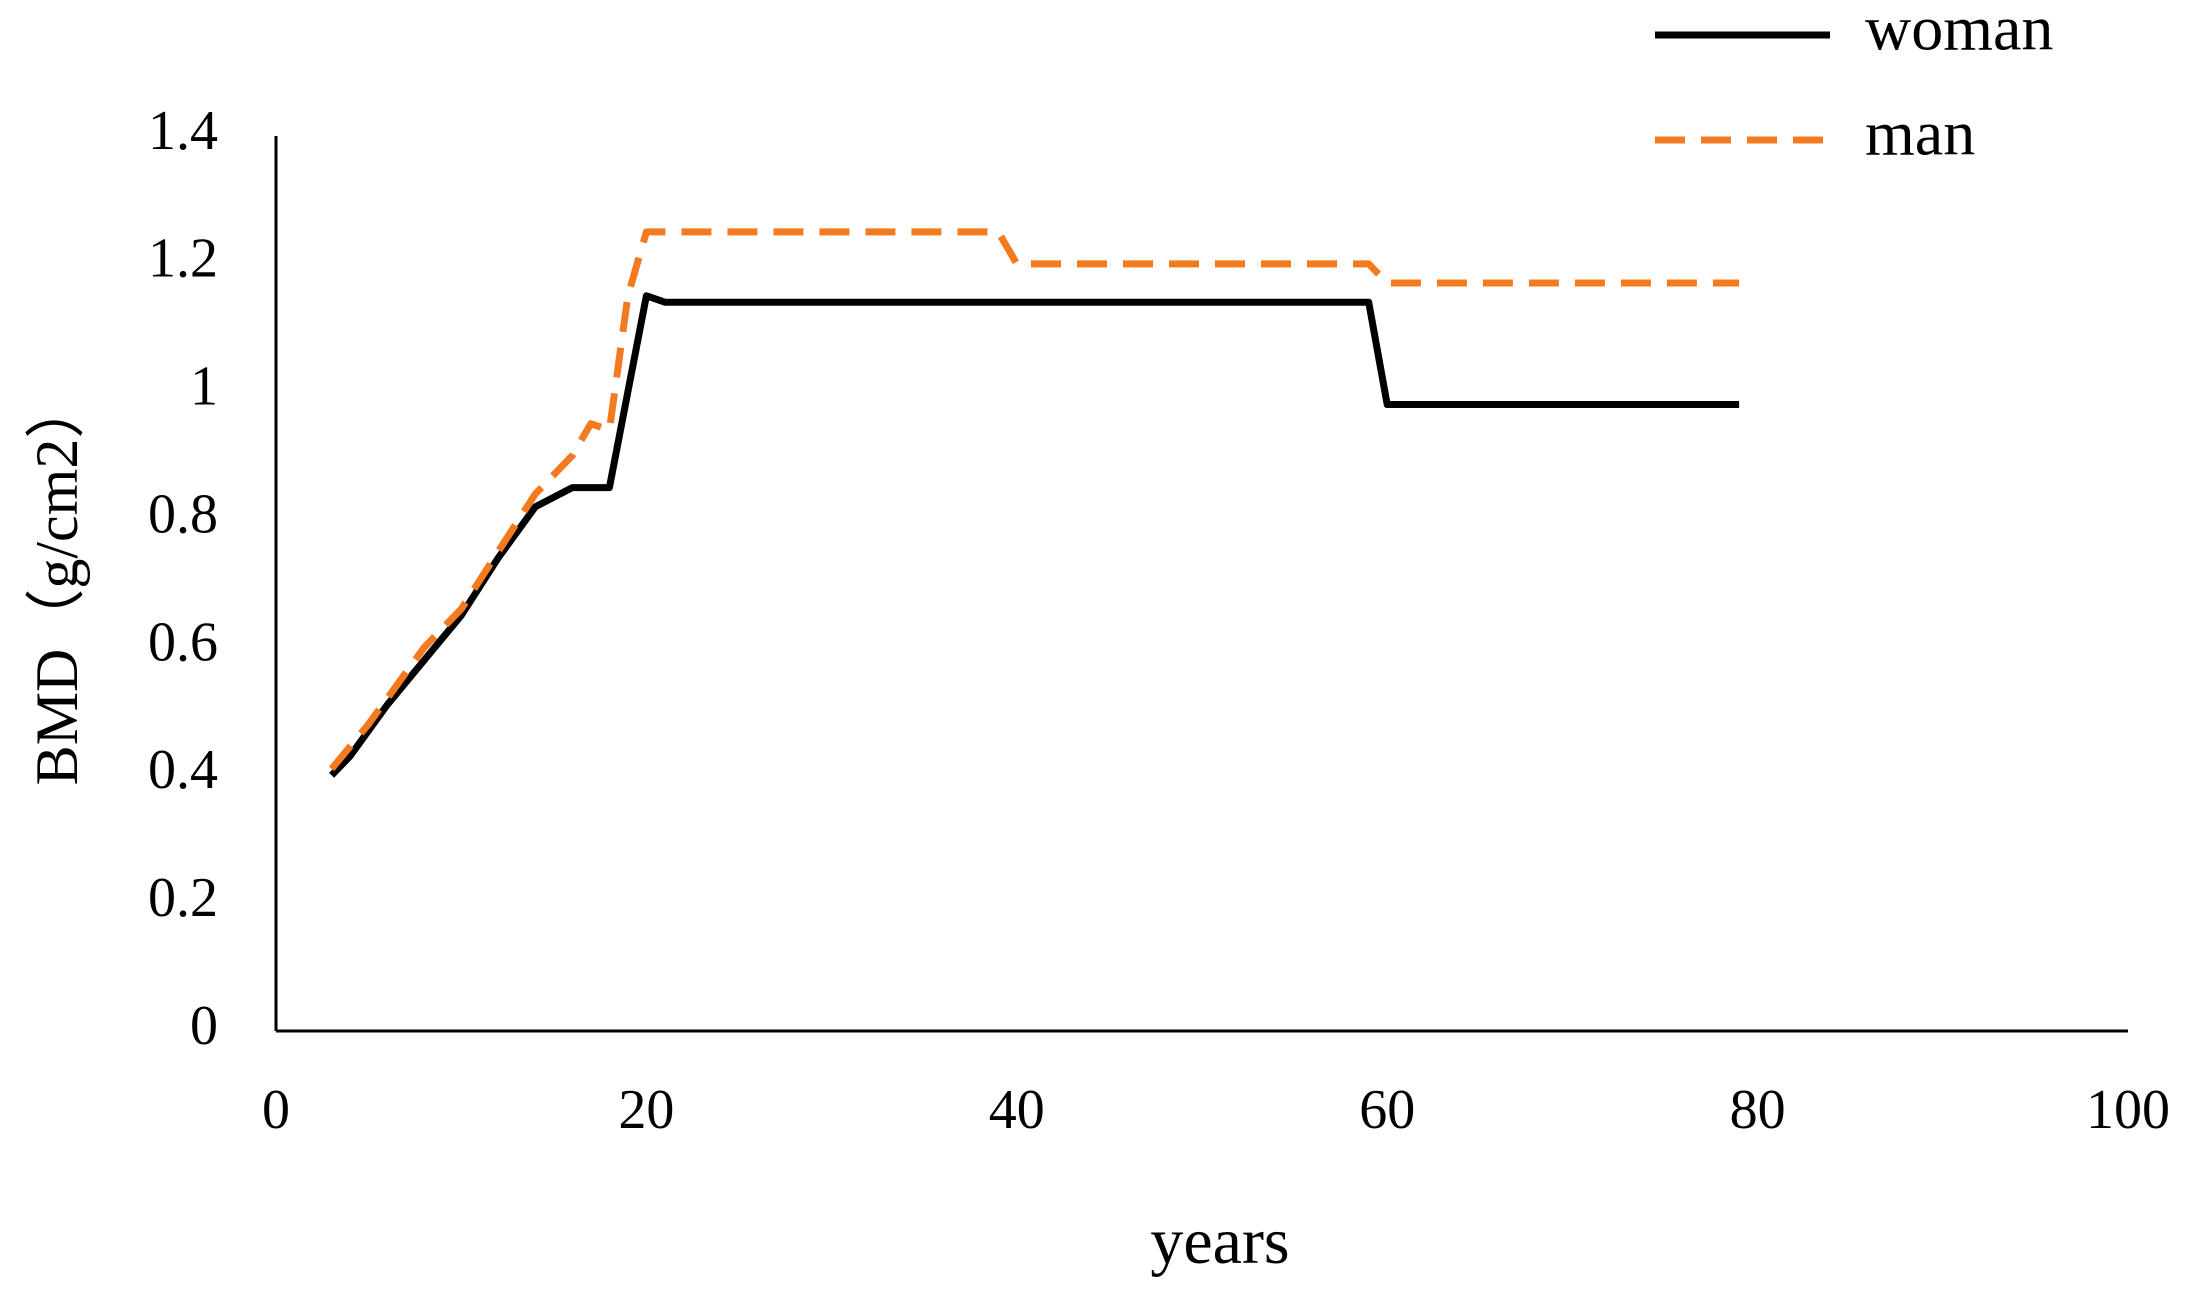 The image size is (2199, 1314). Describe the element at coordinates (1959, 32) in the screenshot. I see `legend-label: woman` at that location.